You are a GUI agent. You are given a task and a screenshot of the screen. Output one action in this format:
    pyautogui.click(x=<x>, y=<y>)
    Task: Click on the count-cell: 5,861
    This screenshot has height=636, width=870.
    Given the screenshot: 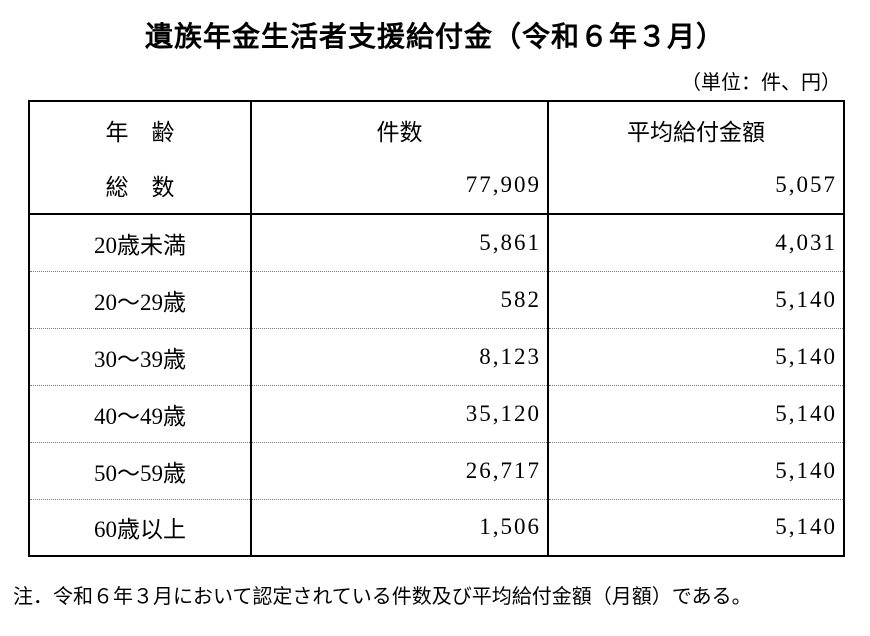 What is the action you would take?
    pyautogui.click(x=399, y=243)
    